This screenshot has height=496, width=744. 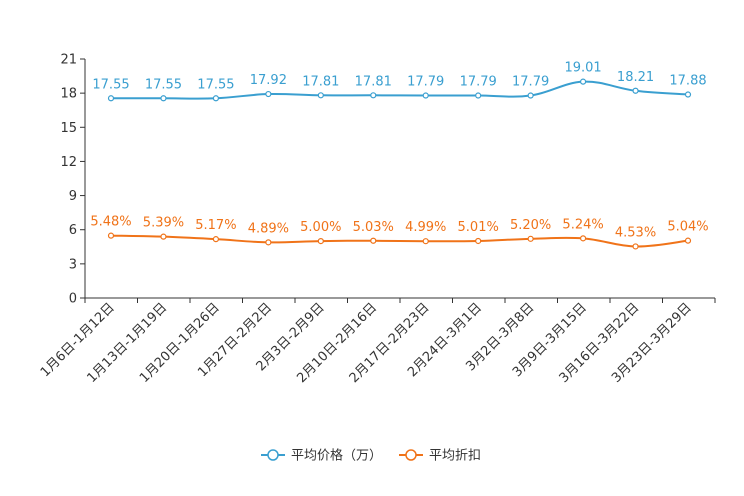 What do you see at coordinates (215, 225) in the screenshot?
I see `data-label: 5.17%` at bounding box center [215, 225].